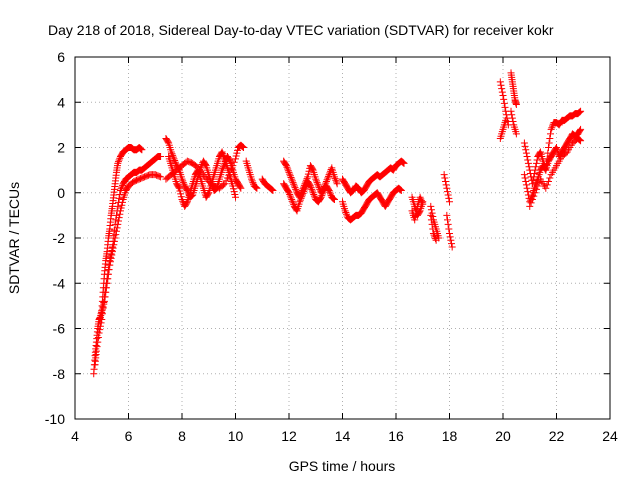 This screenshot has width=640, height=480. Describe the element at coordinates (55, 238) in the screenshot. I see `y-tick-labels: -10 -8 -6 -4 -2 0 2 4 6` at that location.